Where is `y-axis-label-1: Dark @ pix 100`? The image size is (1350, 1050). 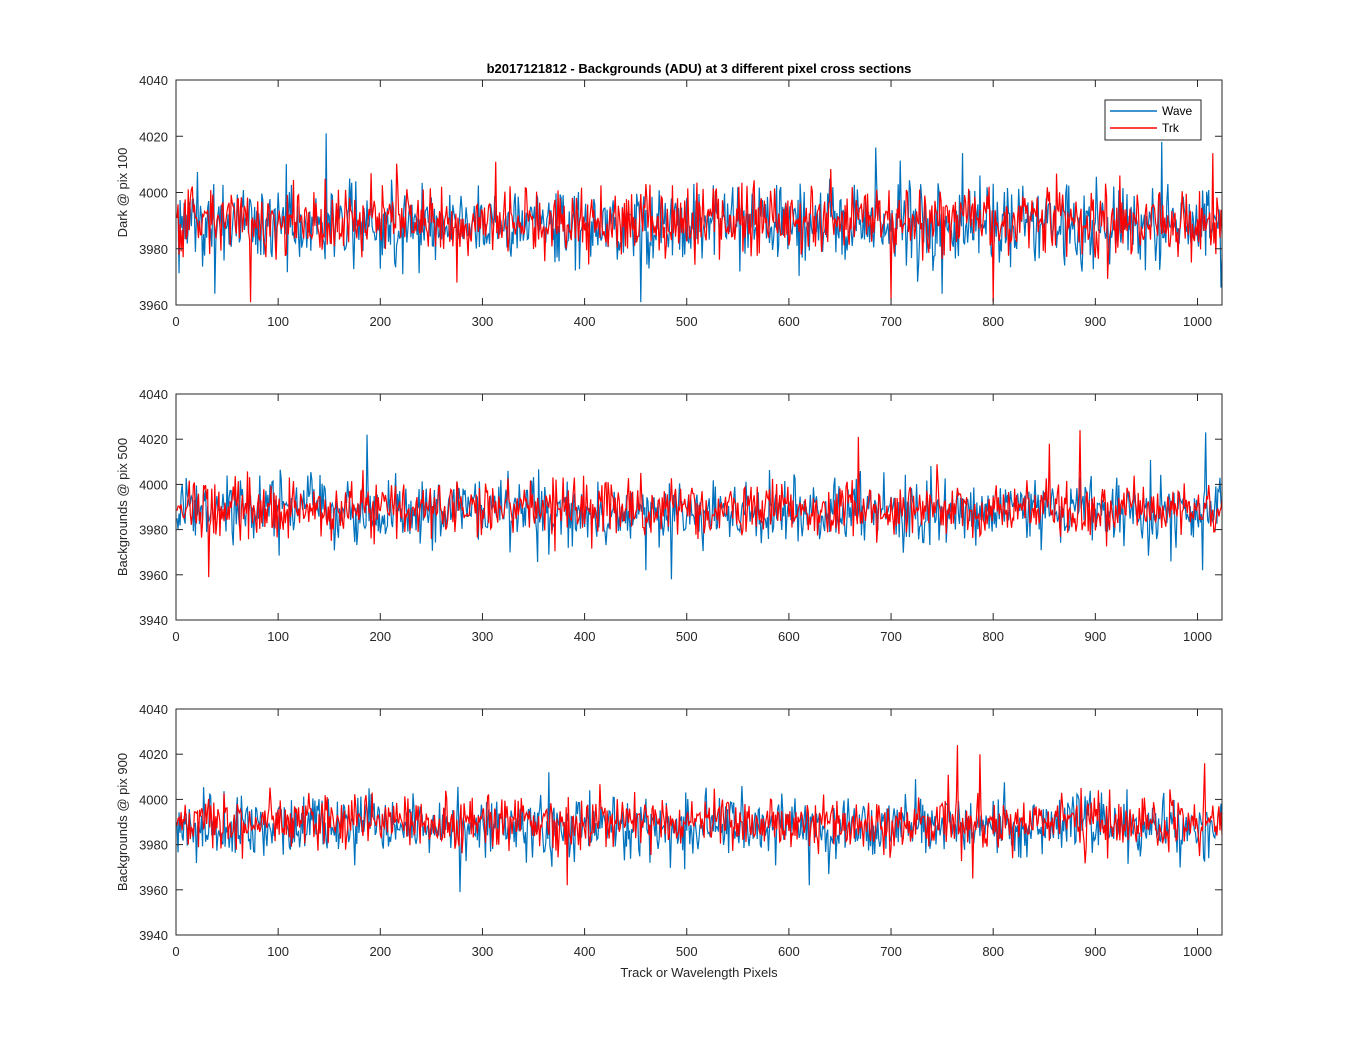
y-axis-label-1: Dark @ pix 100 is located at coordinates (122, 193).